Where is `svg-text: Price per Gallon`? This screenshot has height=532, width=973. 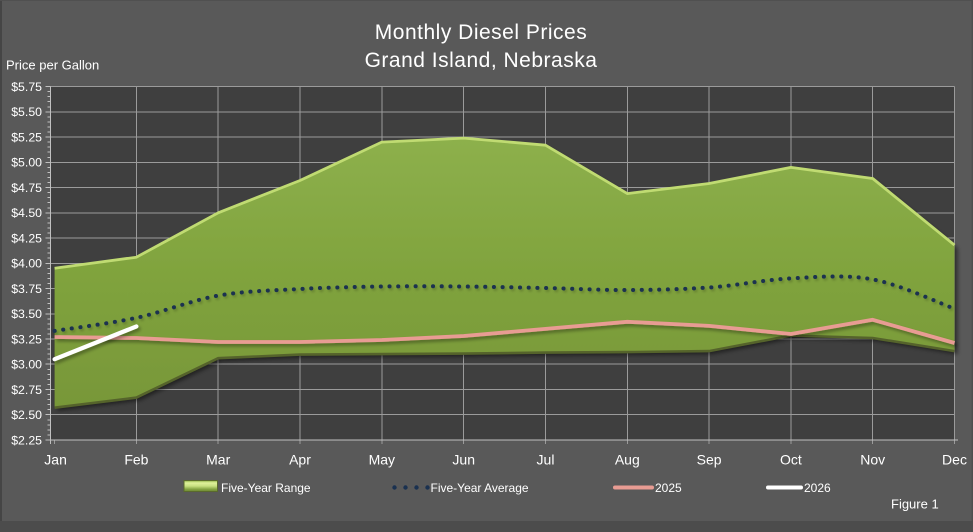 svg-text: Price per Gallon is located at coordinates (52, 65).